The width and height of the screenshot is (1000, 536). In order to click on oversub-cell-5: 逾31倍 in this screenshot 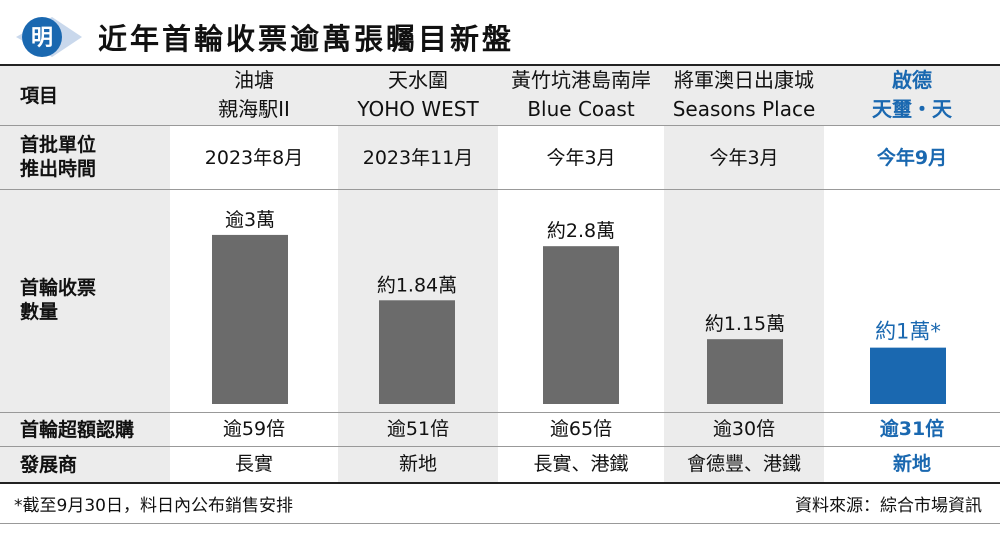, I will do `click(912, 429)`.